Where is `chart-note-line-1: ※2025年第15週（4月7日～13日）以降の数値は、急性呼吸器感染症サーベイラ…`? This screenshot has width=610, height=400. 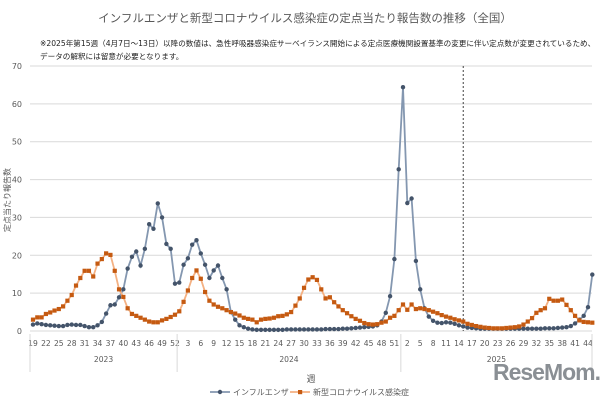 chart-note-line-1: ※2025年第15週（4月7日～13日）以降の数値は、急性呼吸器感染症サーベイラ… is located at coordinates (318, 43).